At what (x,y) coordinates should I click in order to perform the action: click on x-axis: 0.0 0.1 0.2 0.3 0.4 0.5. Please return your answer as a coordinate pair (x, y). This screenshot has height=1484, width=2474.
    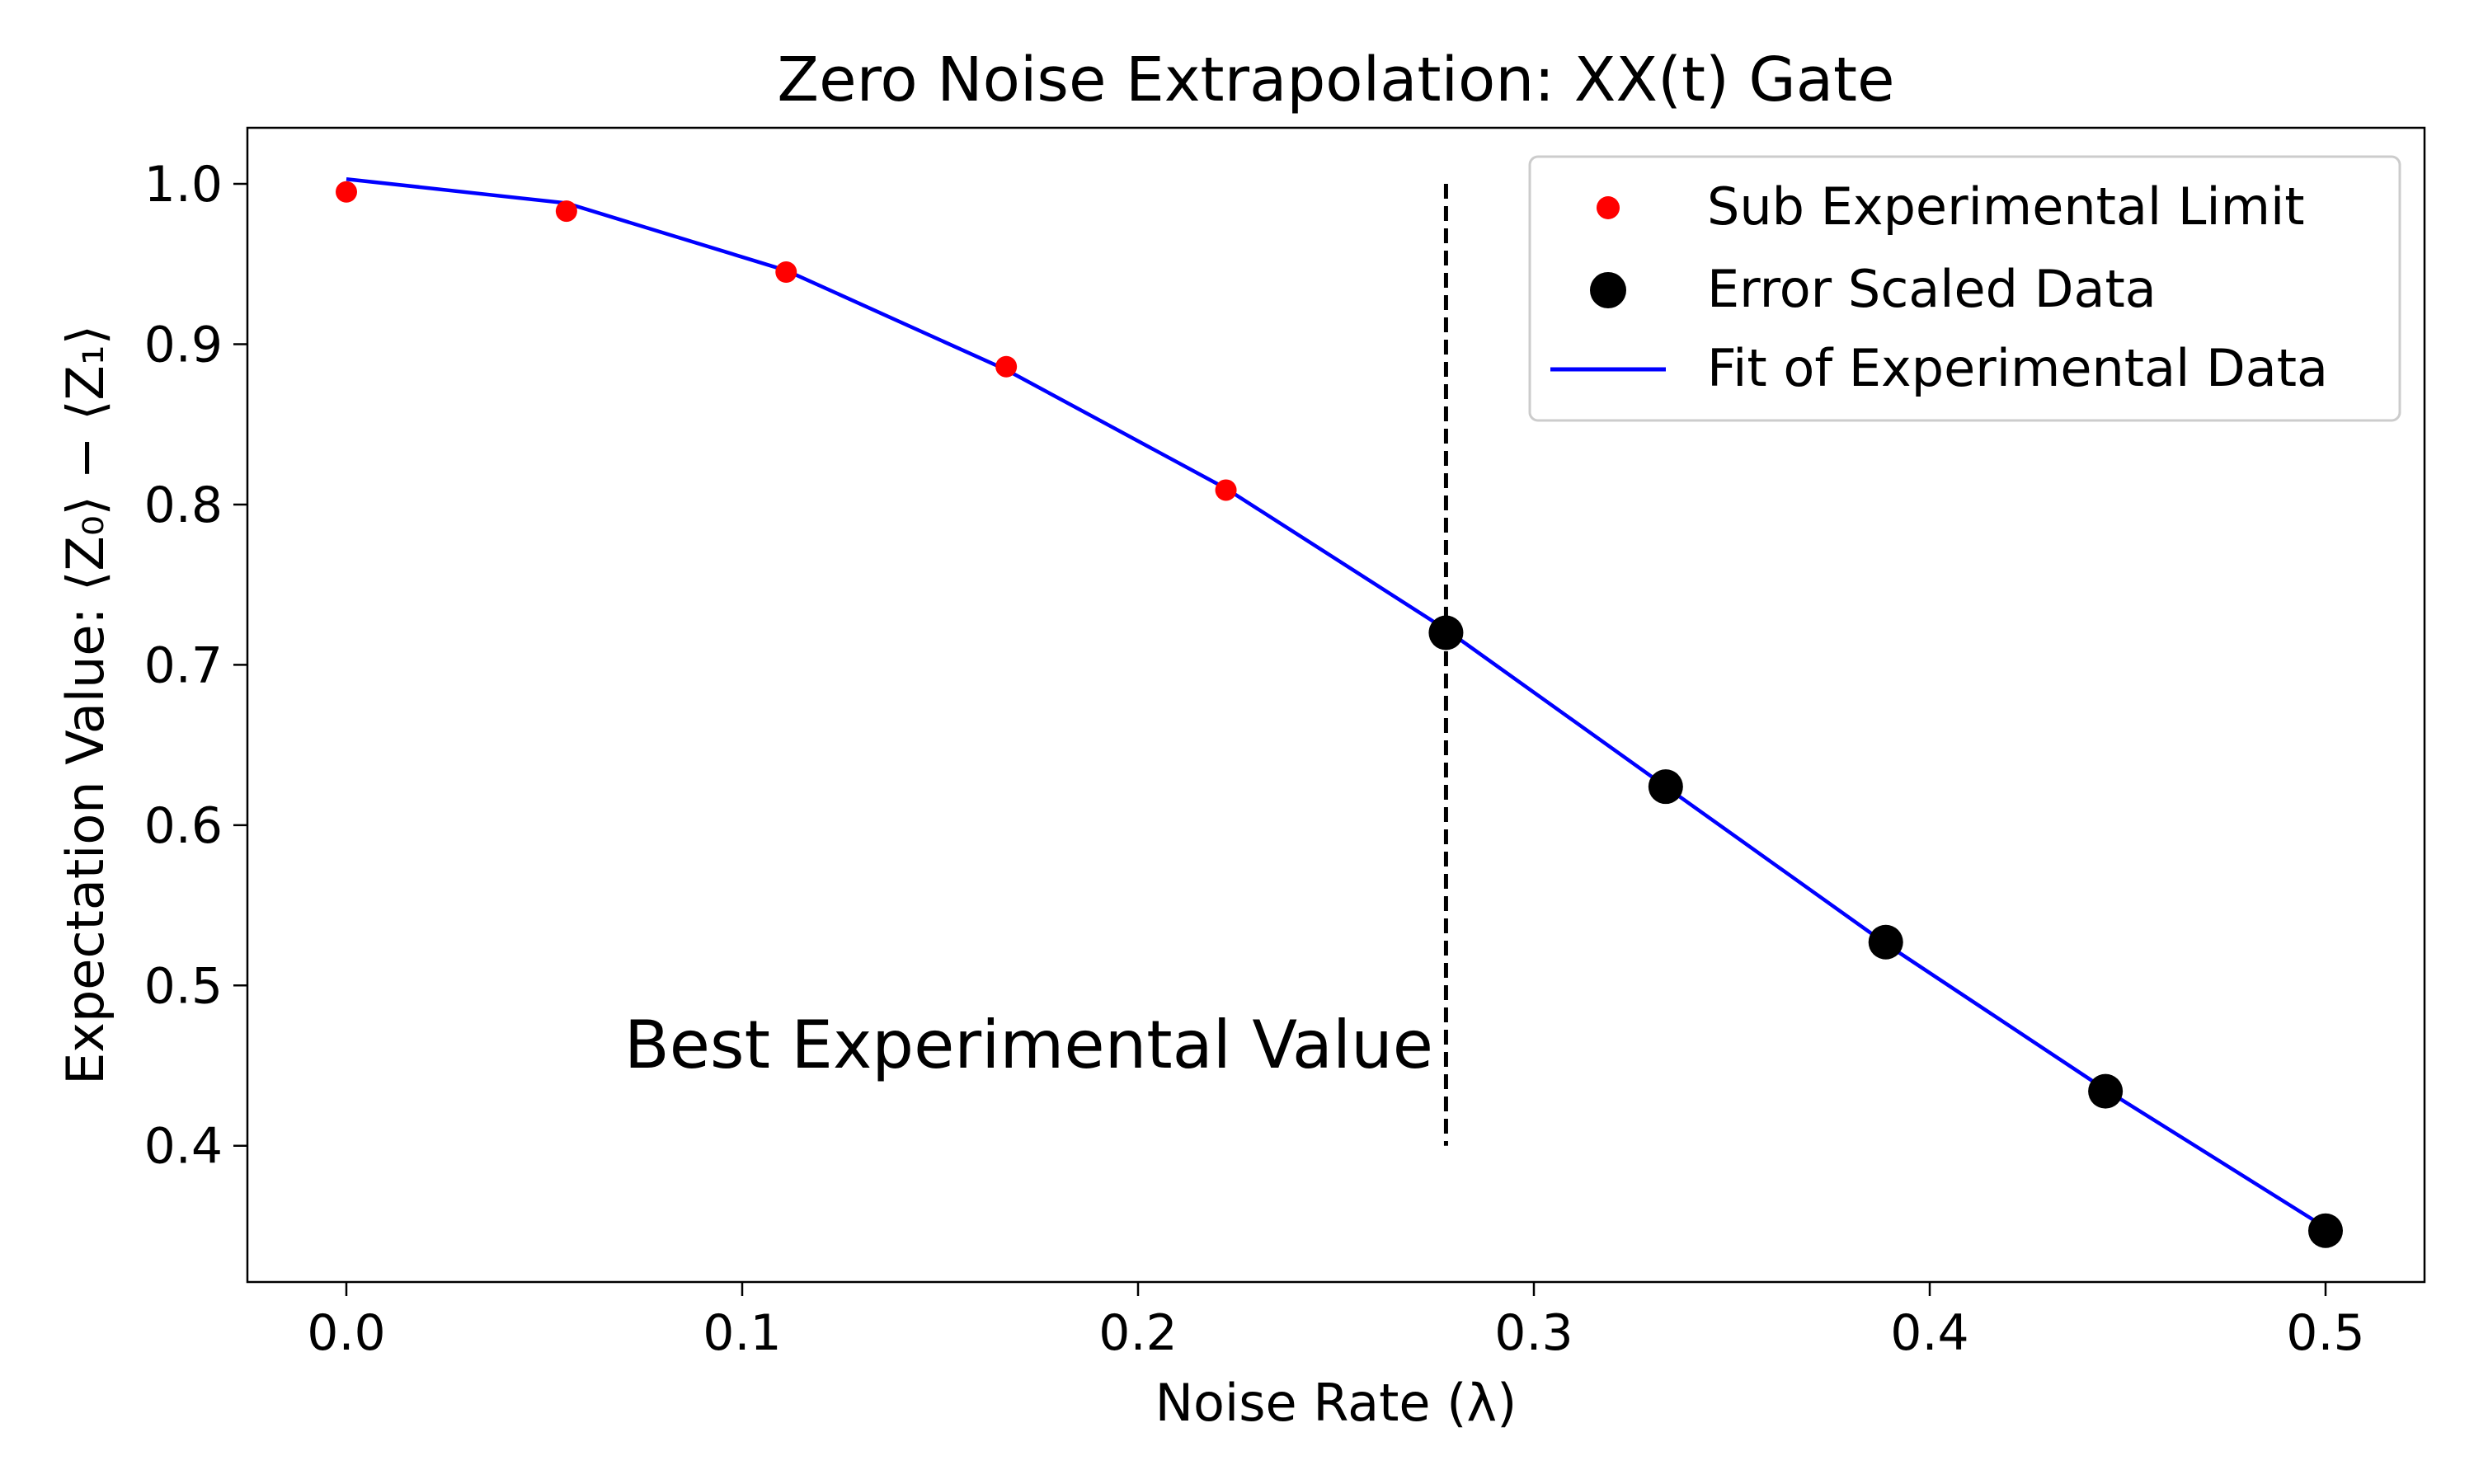
    Looking at the image, I should click on (1336, 1322).